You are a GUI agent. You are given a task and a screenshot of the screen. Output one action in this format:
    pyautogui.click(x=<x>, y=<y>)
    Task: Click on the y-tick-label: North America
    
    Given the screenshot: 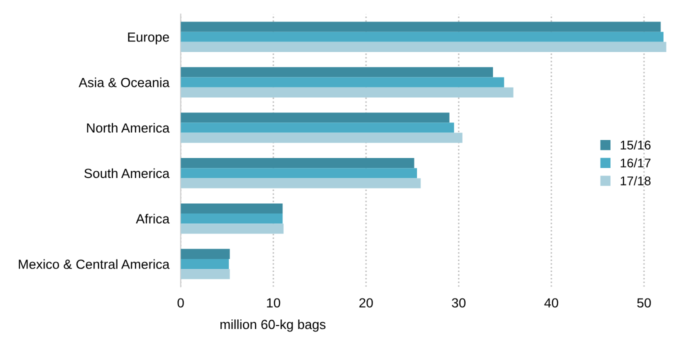 What is the action you would take?
    pyautogui.click(x=128, y=127)
    